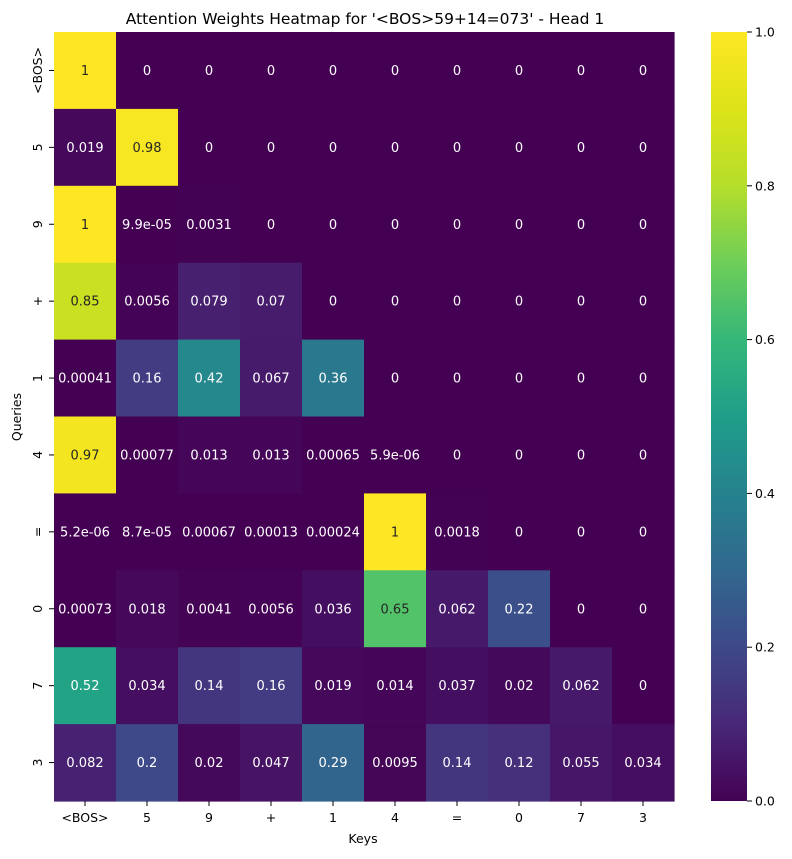  I want to click on x-tick-label: 7, so click(581, 817).